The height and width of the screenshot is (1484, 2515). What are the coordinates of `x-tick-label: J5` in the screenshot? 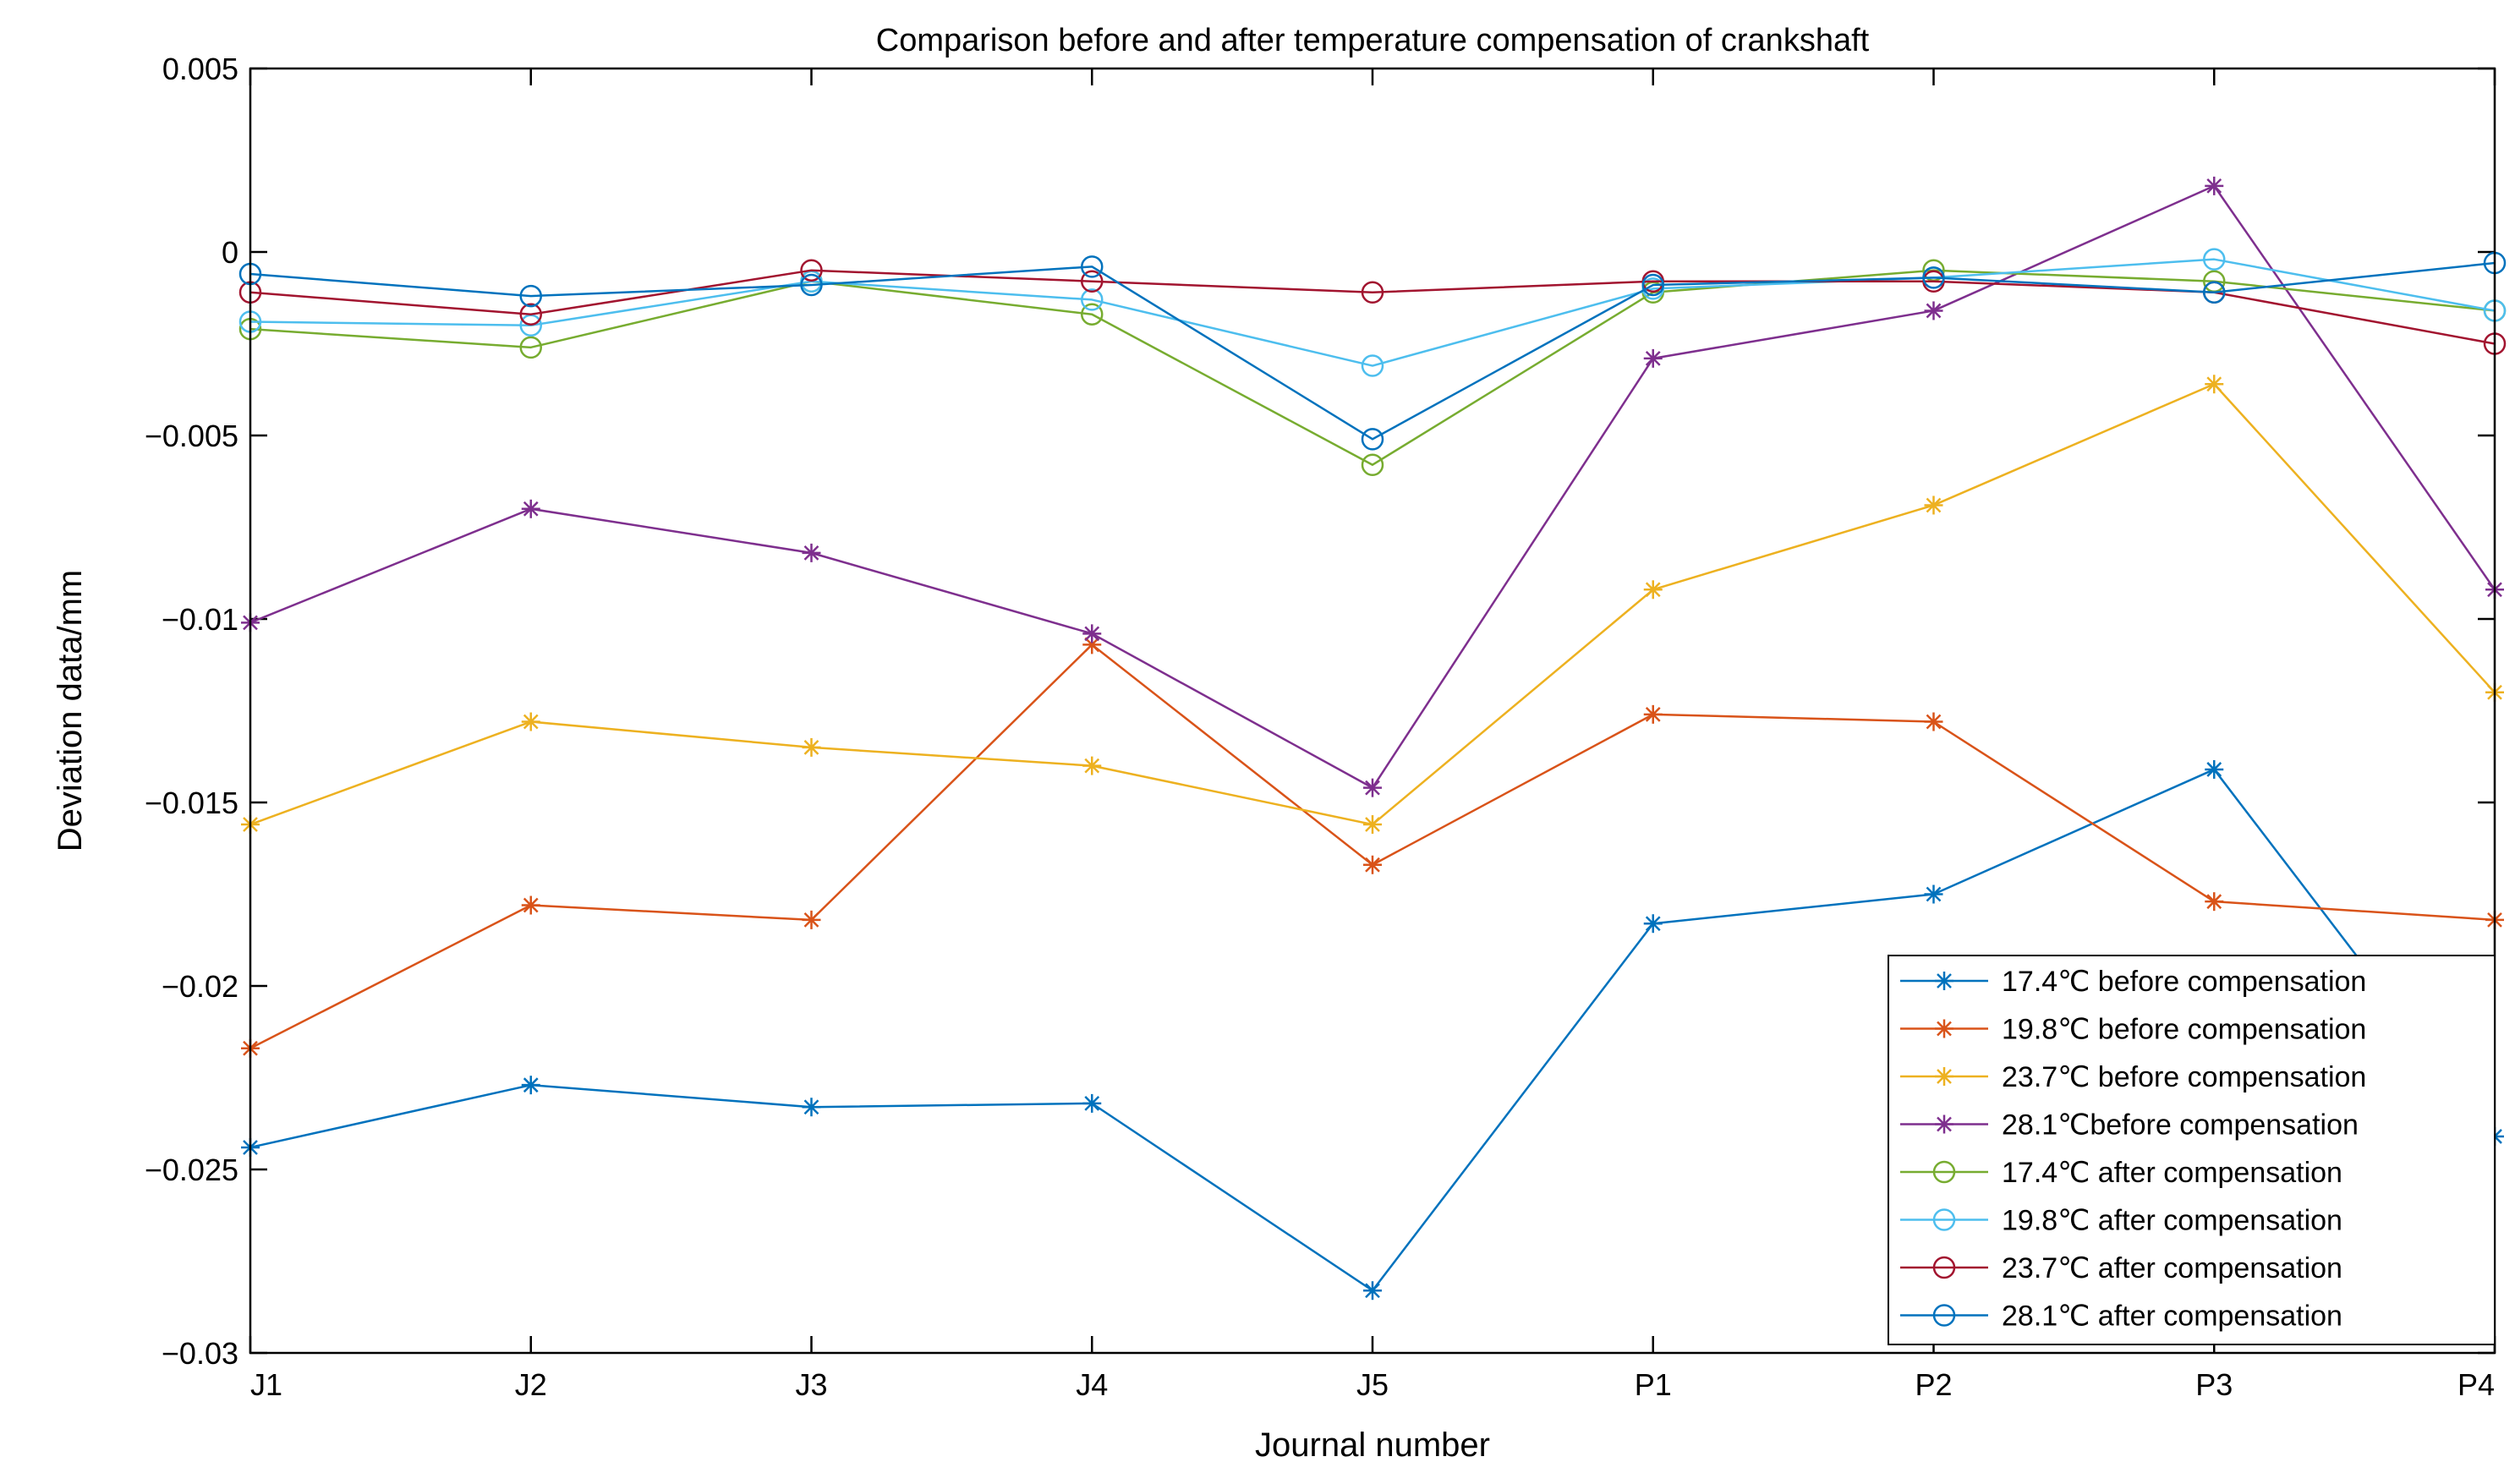 It's located at (1373, 1384).